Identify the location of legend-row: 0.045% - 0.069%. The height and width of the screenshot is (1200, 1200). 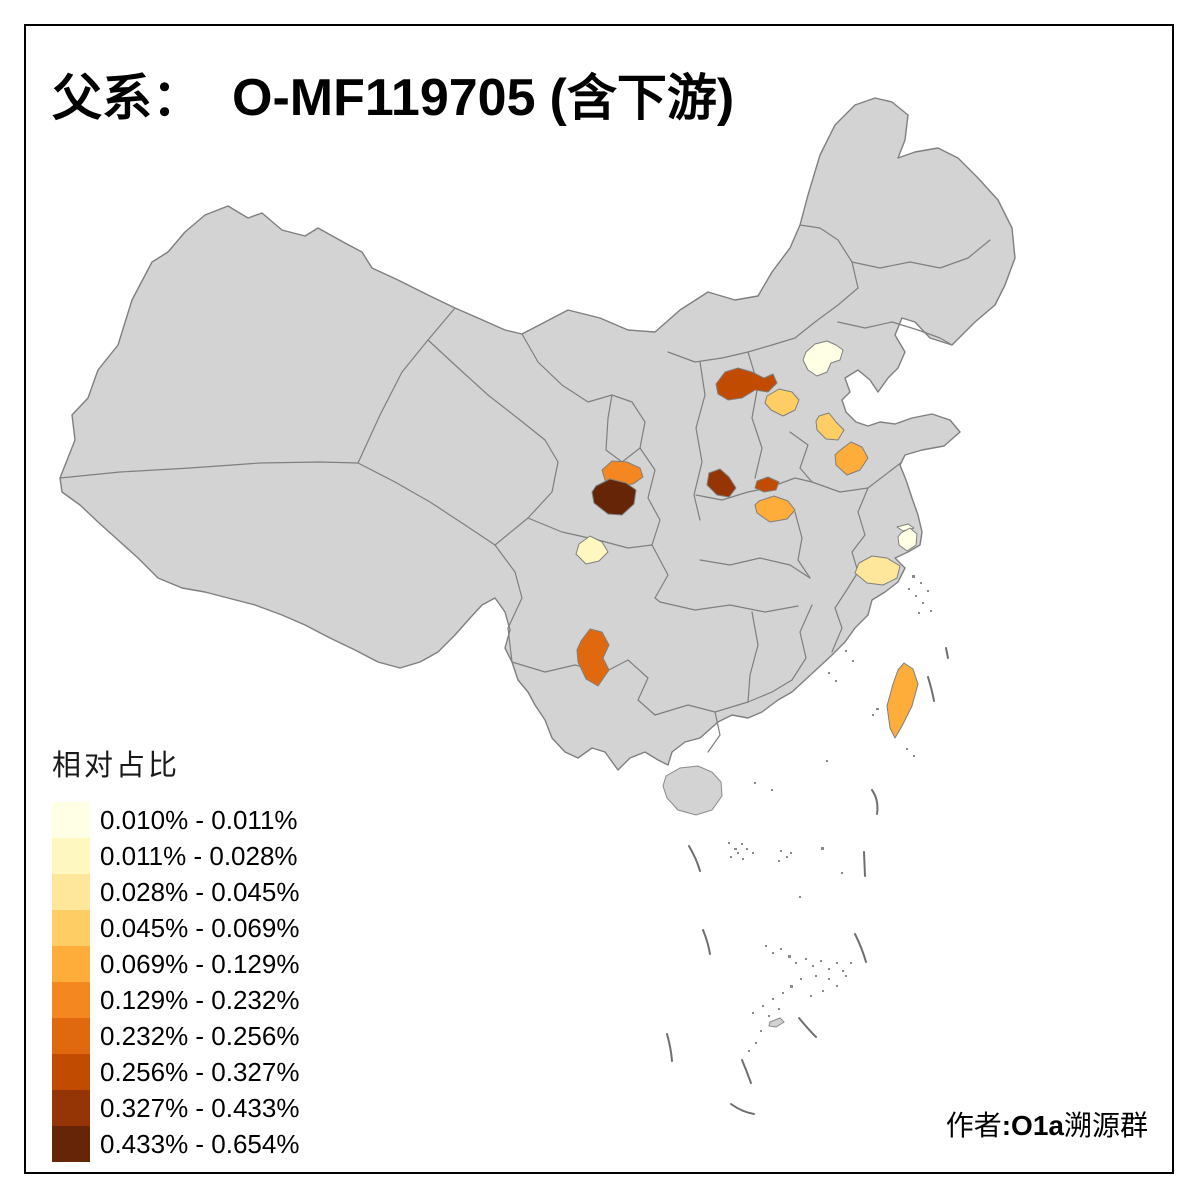
(175, 928).